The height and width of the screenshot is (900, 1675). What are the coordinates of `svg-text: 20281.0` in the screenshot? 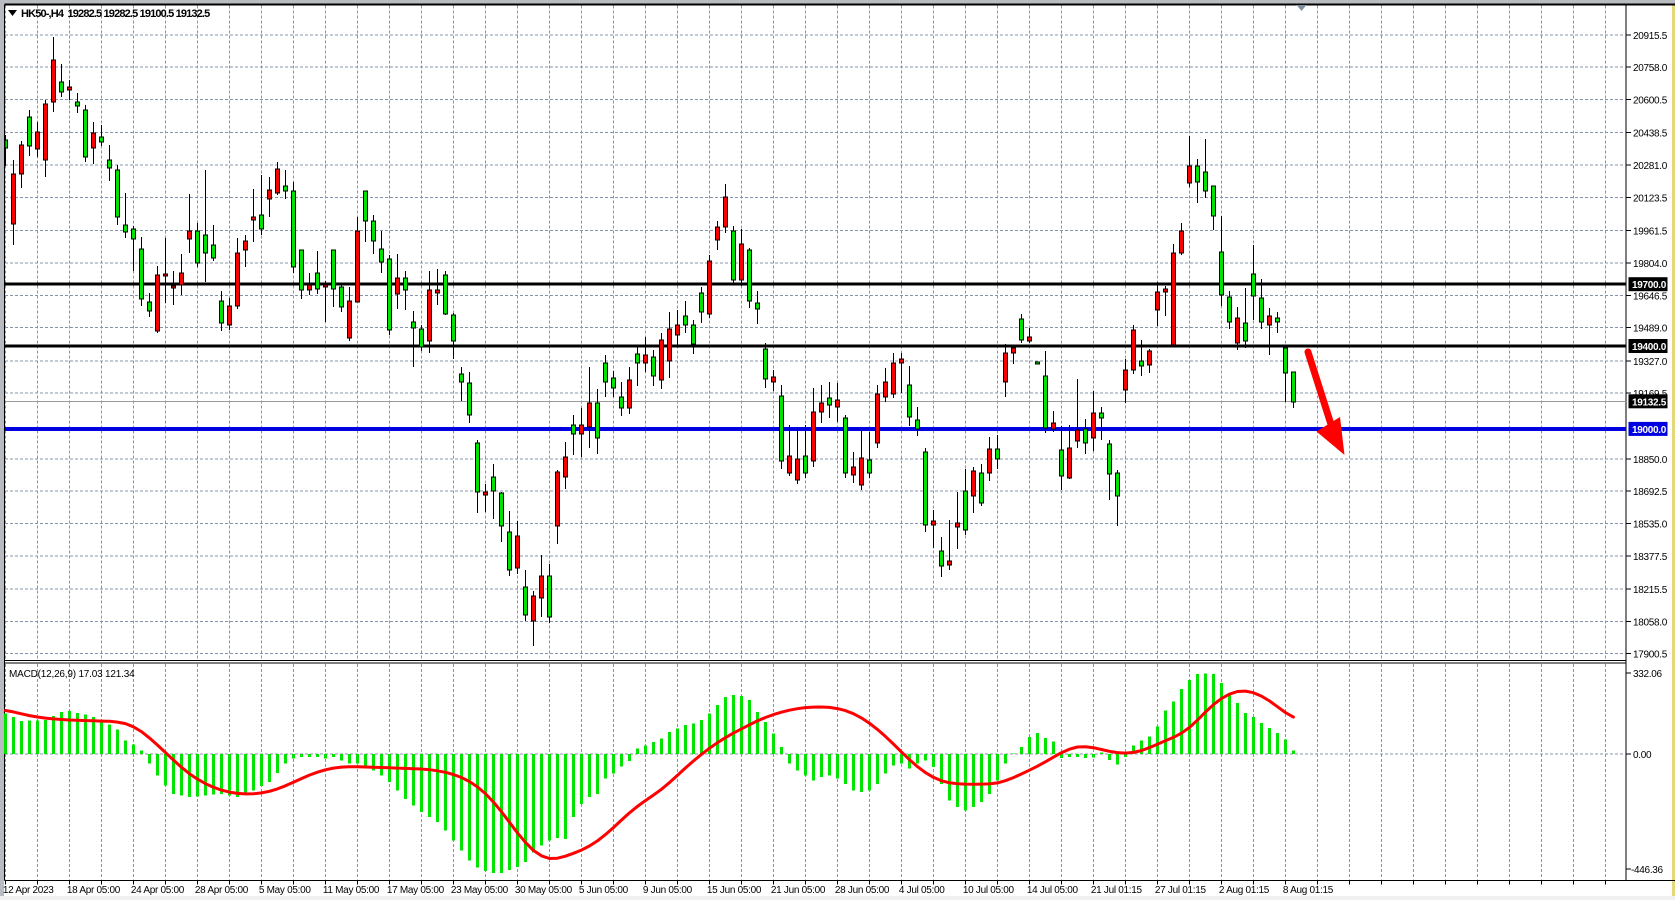 It's located at (1650, 166).